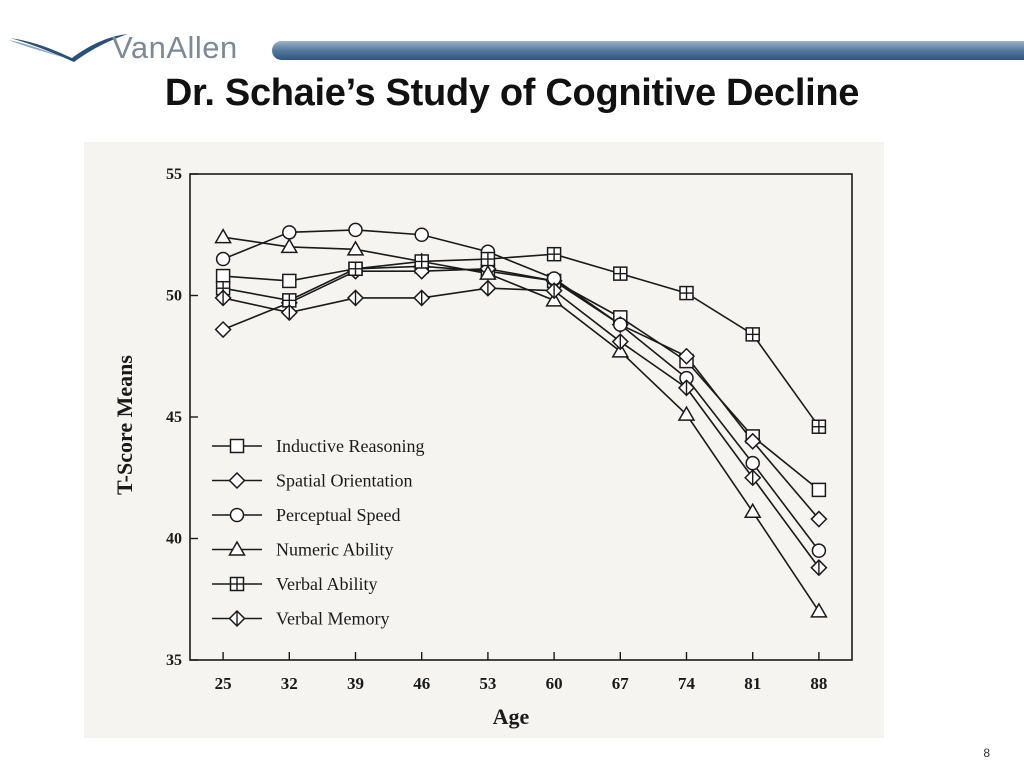 The image size is (1024, 768). I want to click on slide-header: VanAllen, so click(512, 37).